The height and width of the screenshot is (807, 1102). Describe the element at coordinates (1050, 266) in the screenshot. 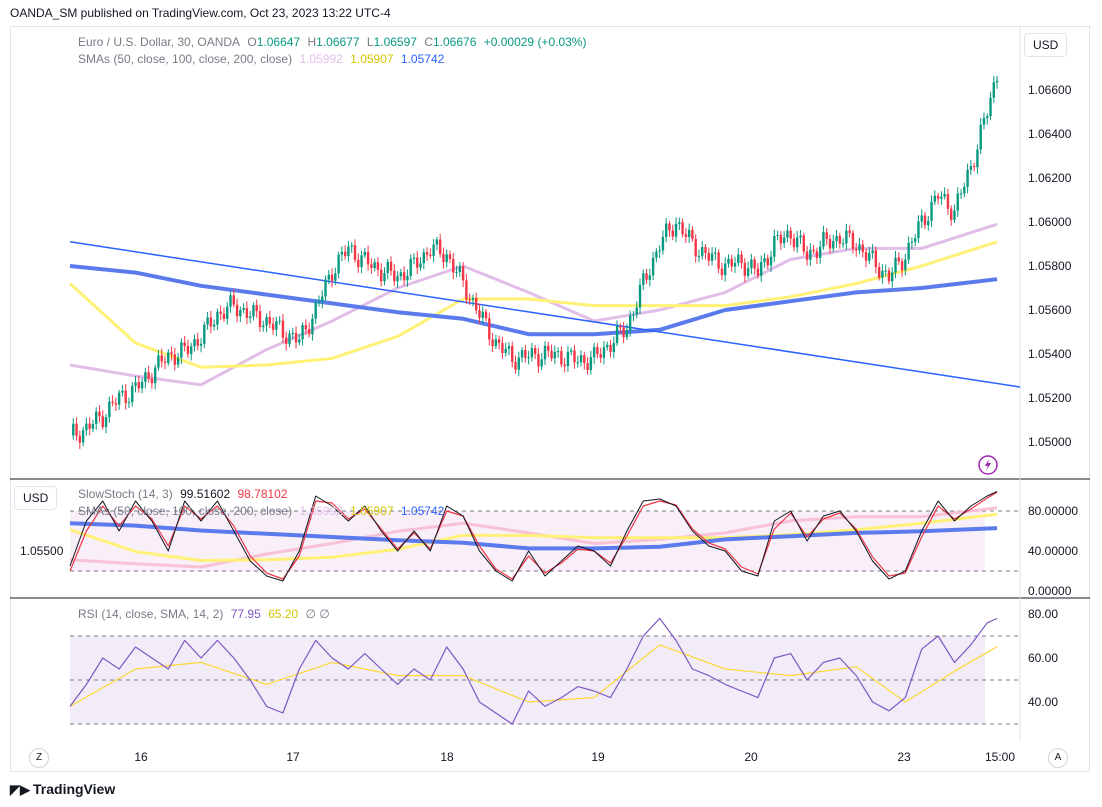

I see `price-tick-label: 1.05800` at that location.